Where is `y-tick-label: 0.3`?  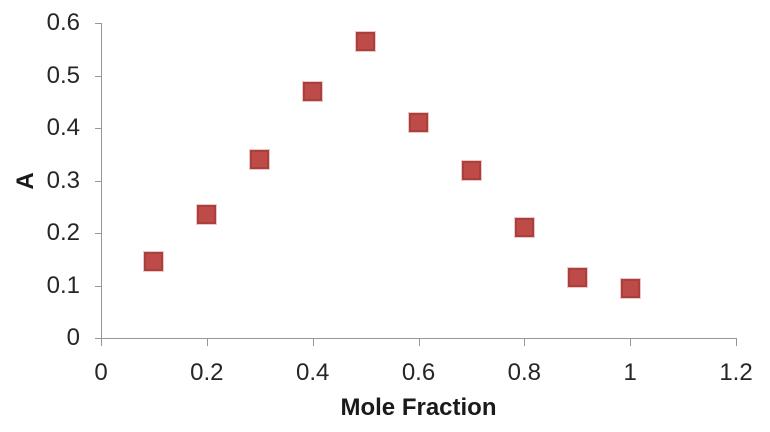 y-tick-label: 0.3 is located at coordinates (63, 180).